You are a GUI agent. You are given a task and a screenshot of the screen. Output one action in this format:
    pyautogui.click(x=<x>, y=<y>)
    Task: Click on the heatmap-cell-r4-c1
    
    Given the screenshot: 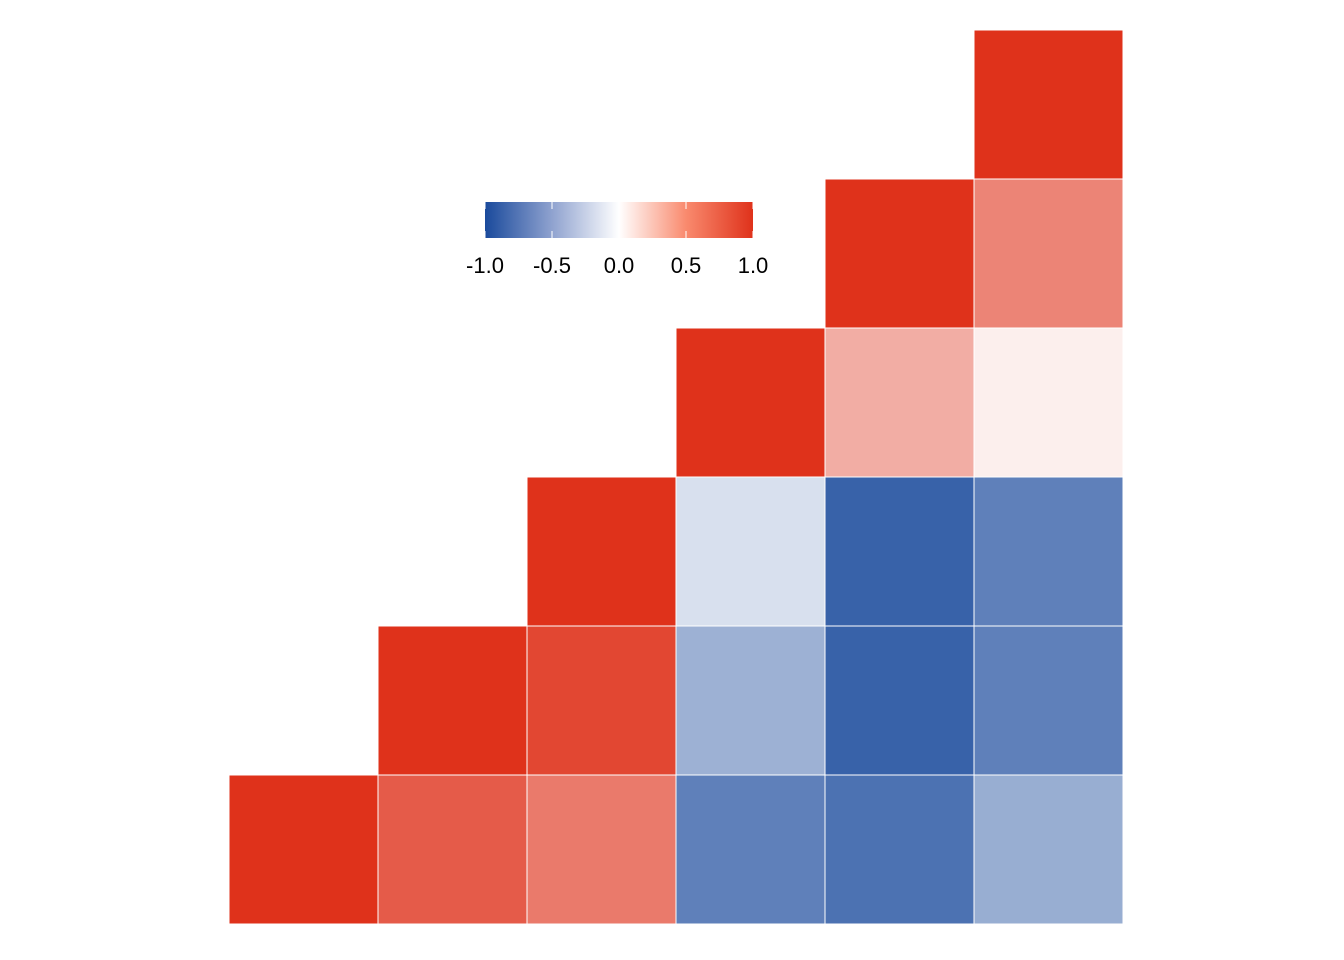 What is the action you would take?
    pyautogui.click(x=452, y=700)
    